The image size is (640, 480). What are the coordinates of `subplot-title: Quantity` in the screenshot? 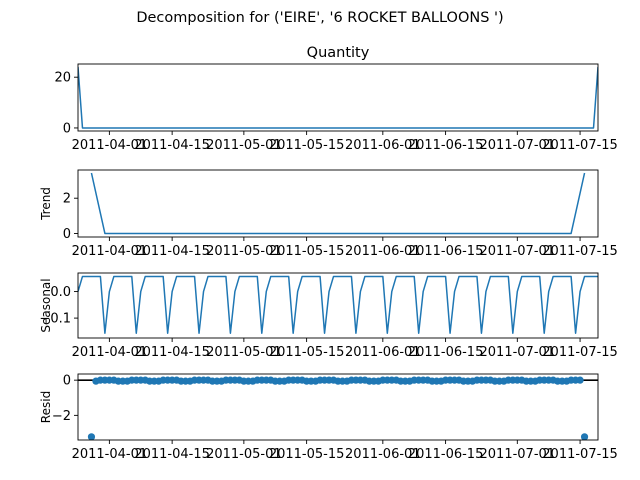 It's located at (338, 53).